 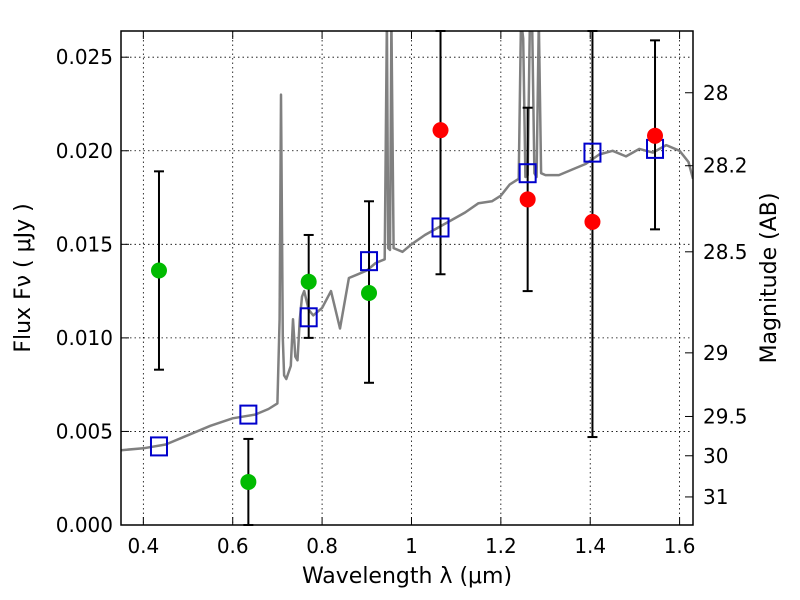 I want to click on x-tick-label: 1.4, so click(x=590, y=546).